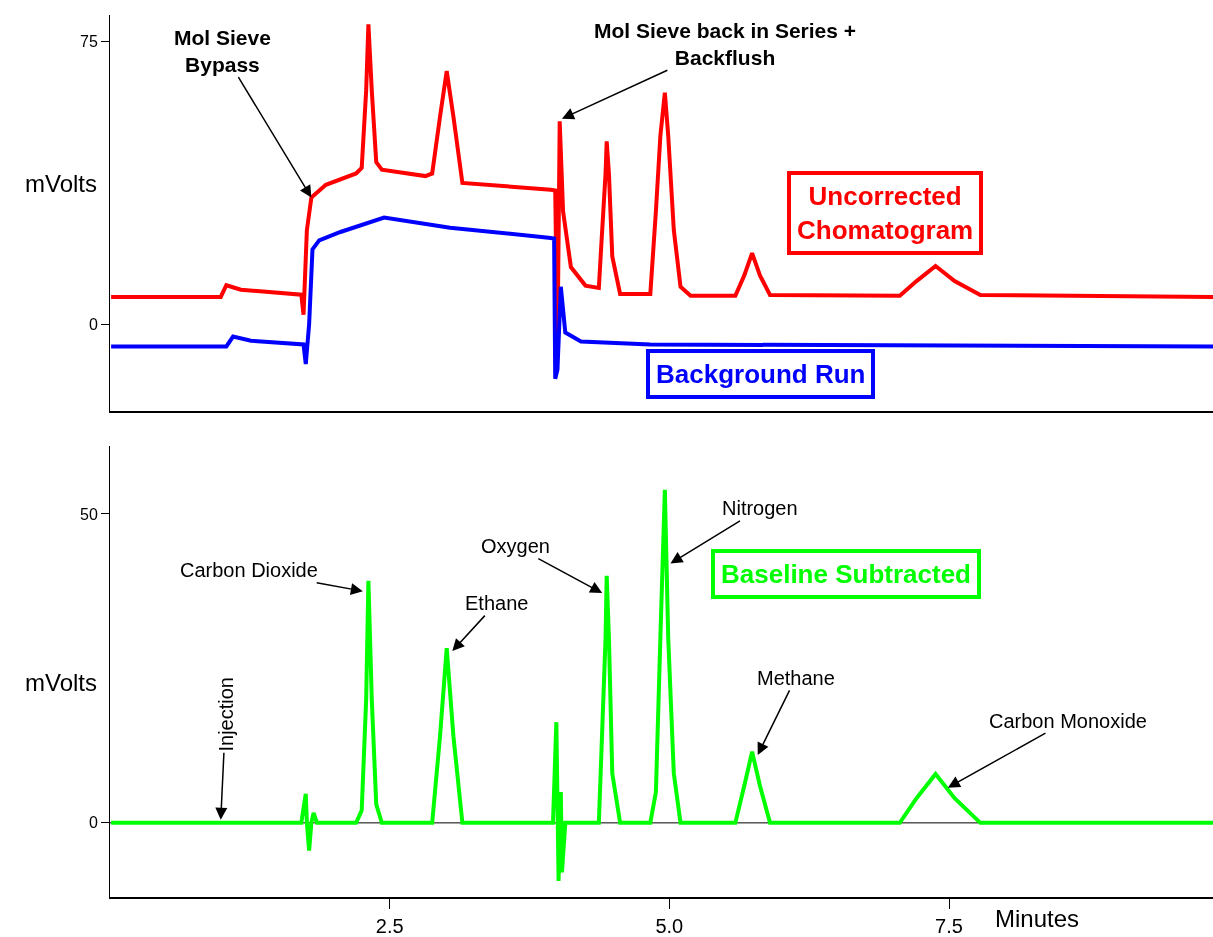 The image size is (1213, 937). Describe the element at coordinates (846, 574) in the screenshot. I see `text: Baseline Subtracted` at that location.